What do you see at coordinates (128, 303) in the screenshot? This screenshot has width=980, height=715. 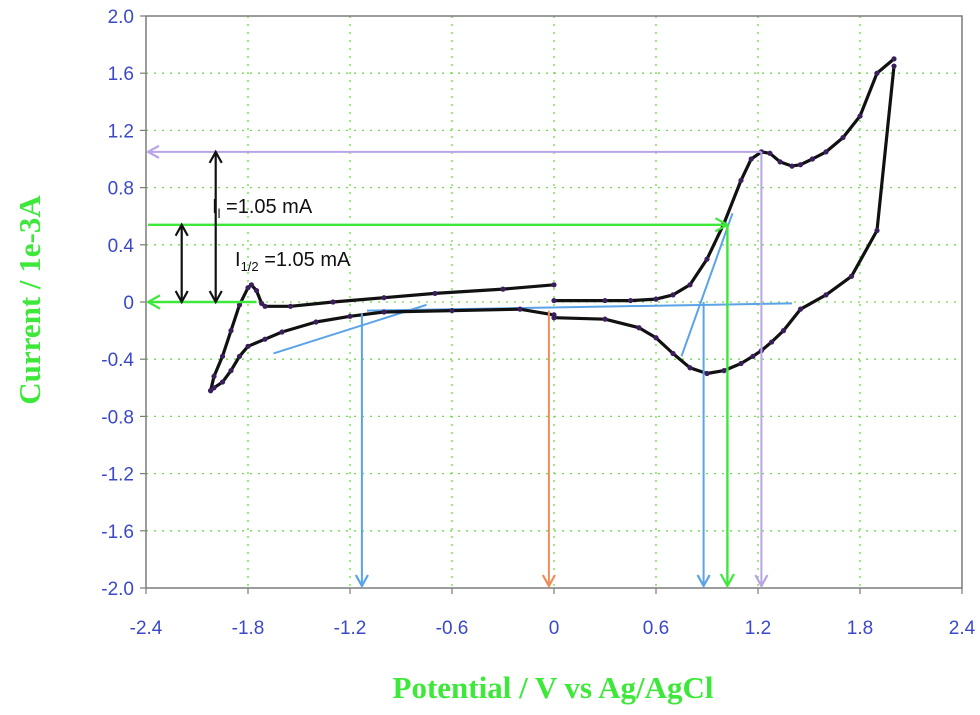 I see `y-tick-label: 0` at bounding box center [128, 303].